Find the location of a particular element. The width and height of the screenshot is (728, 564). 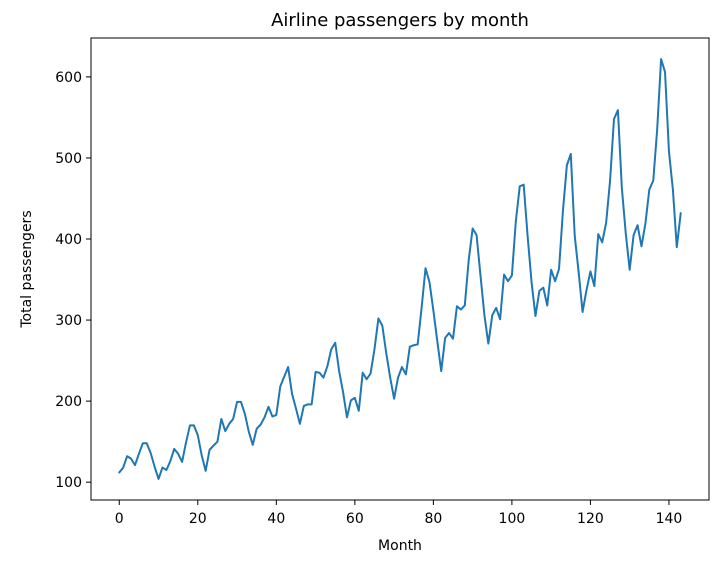

x-tick-label: 120 is located at coordinates (590, 519).